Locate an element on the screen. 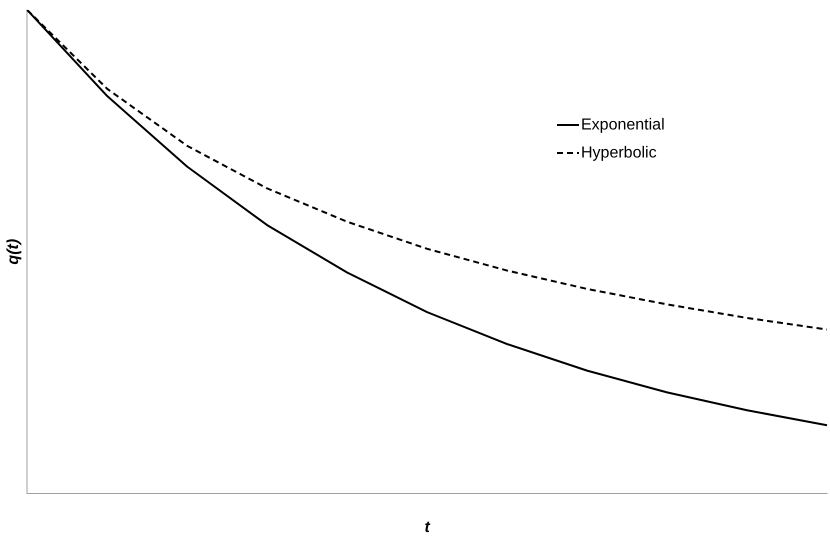  legend-label: Exponential is located at coordinates (623, 125).